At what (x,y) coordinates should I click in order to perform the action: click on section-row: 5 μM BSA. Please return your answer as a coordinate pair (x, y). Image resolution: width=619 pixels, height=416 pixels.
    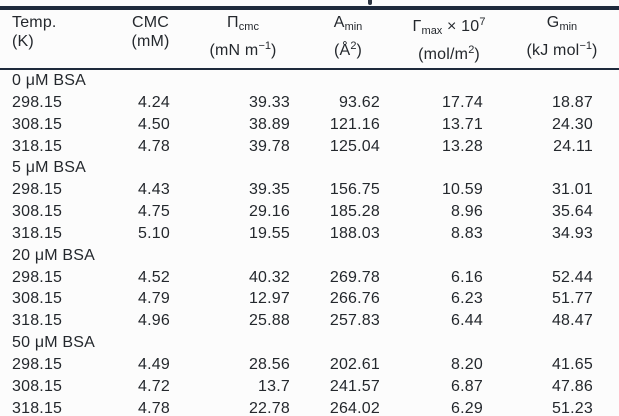
    Looking at the image, I should click on (309, 168).